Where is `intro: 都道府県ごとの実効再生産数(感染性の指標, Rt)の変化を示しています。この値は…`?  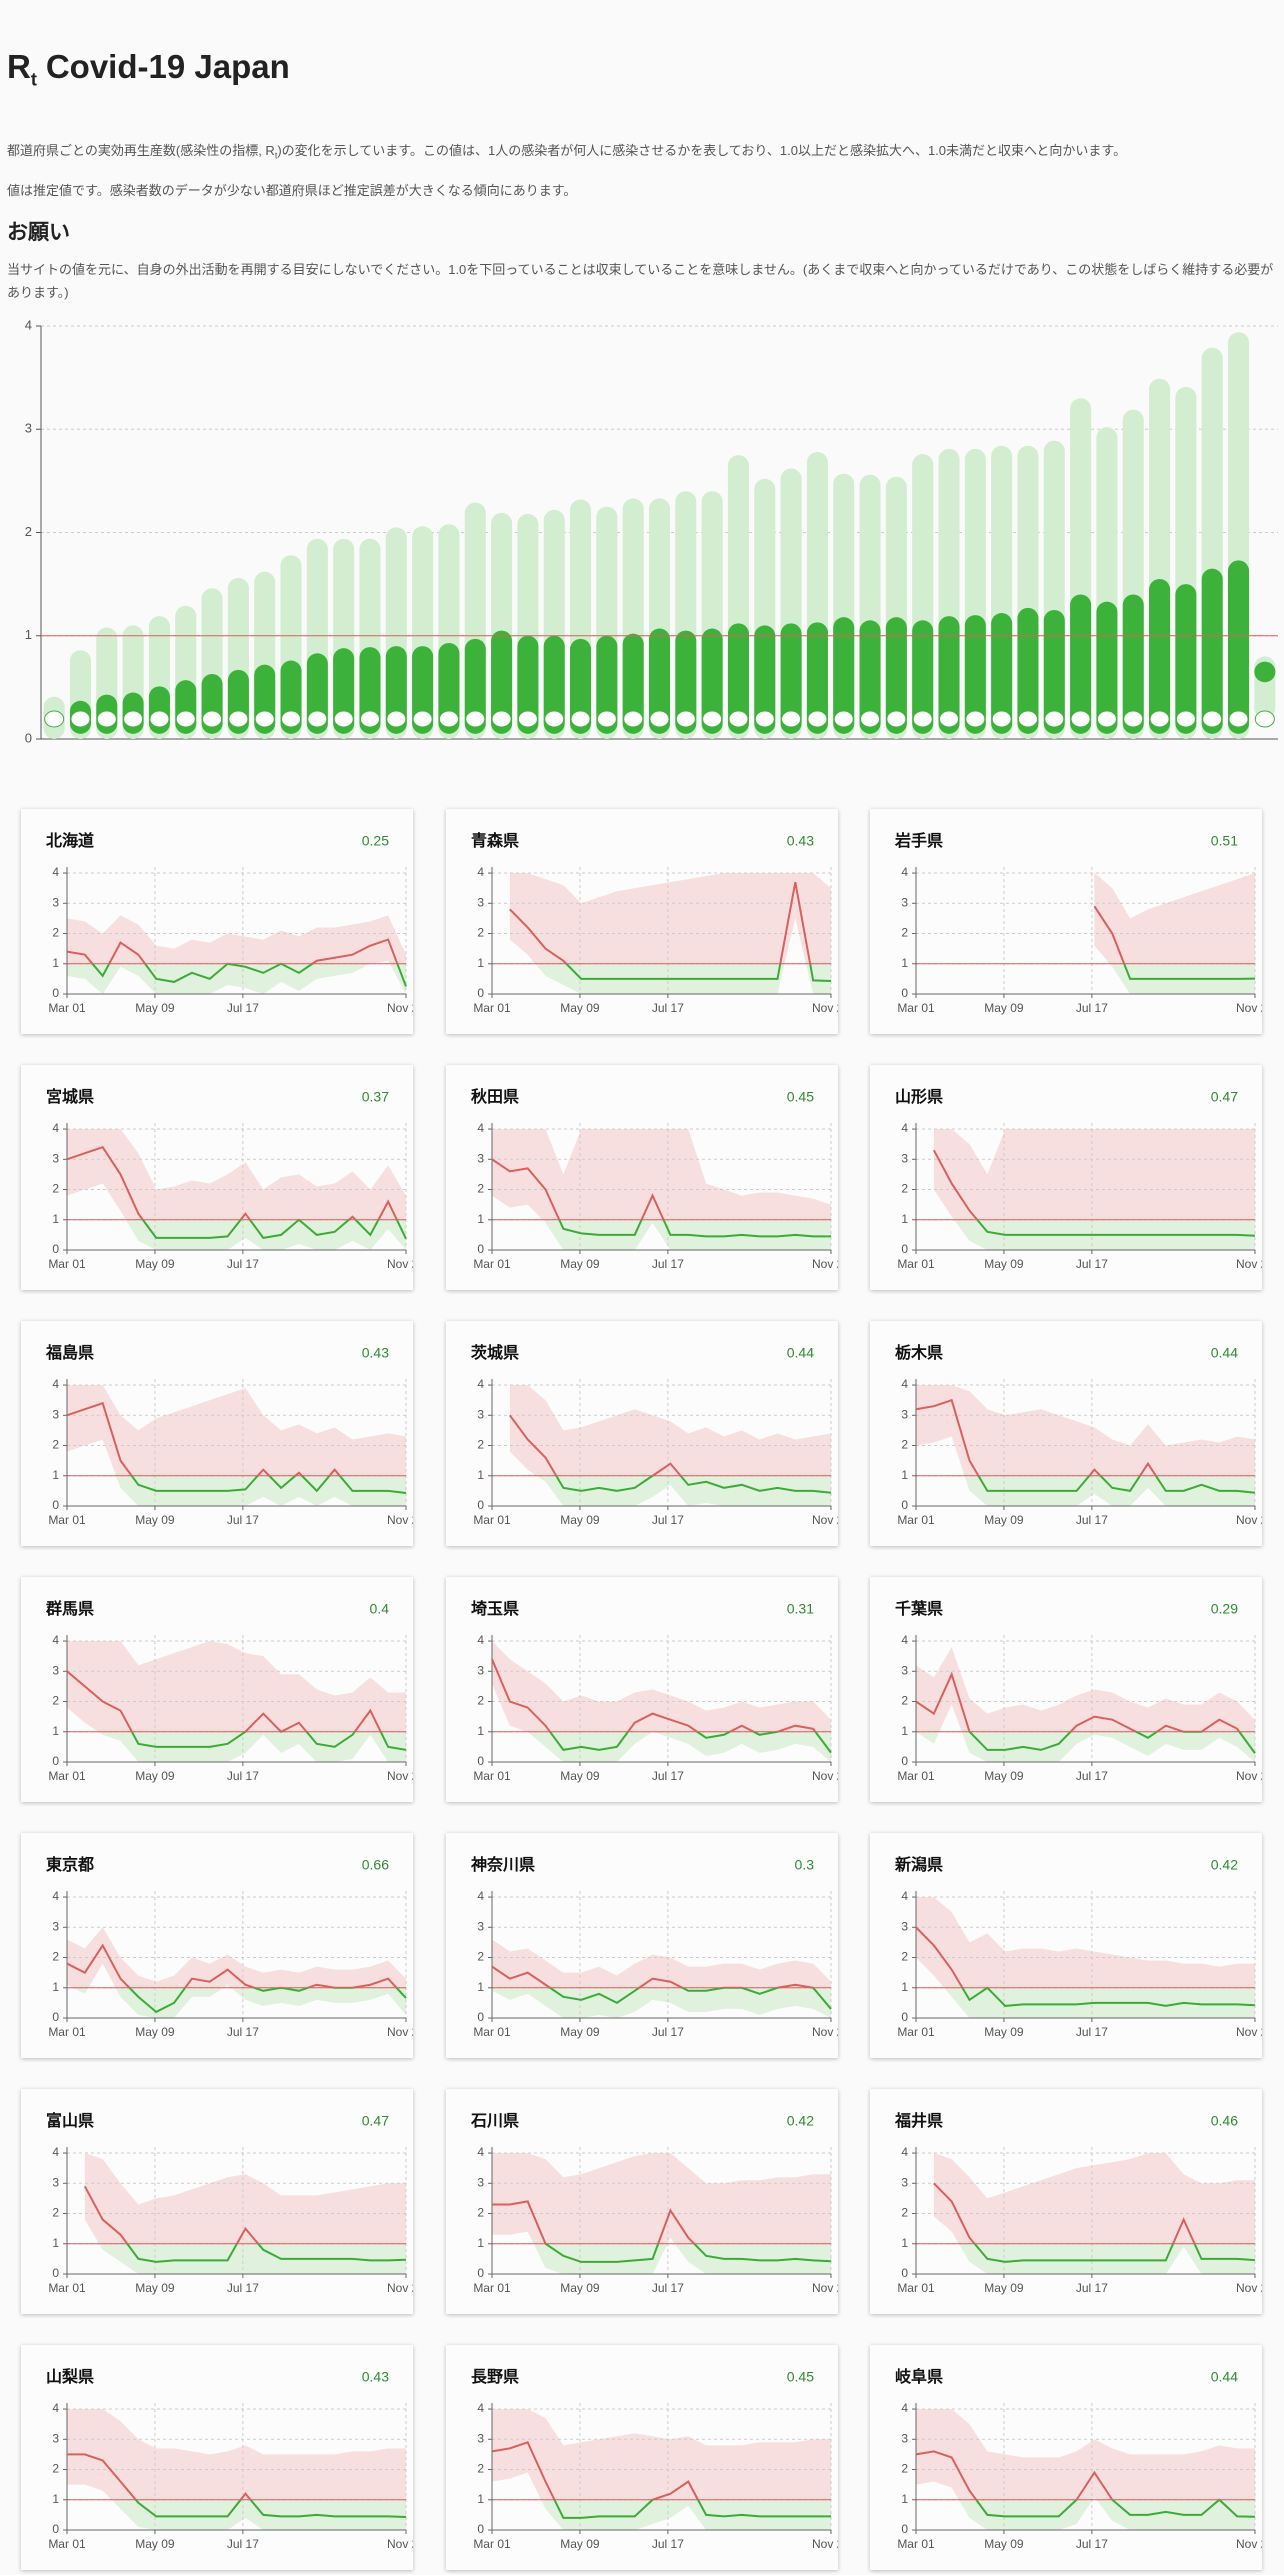
intro: 都道府県ごとの実効再生産数(感染性の指標, Rt)の変化を示しています。この値は… is located at coordinates (566, 150).